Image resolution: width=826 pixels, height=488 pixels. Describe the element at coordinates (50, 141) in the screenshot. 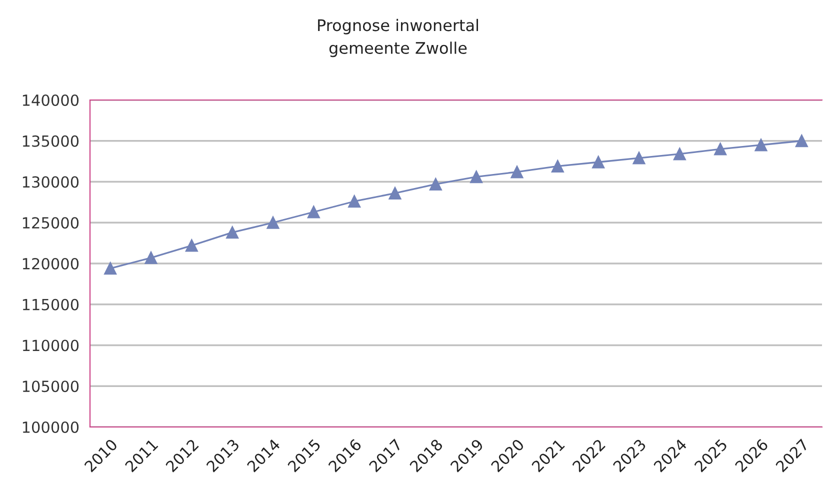

I see `y-tick-label: 135000` at that location.